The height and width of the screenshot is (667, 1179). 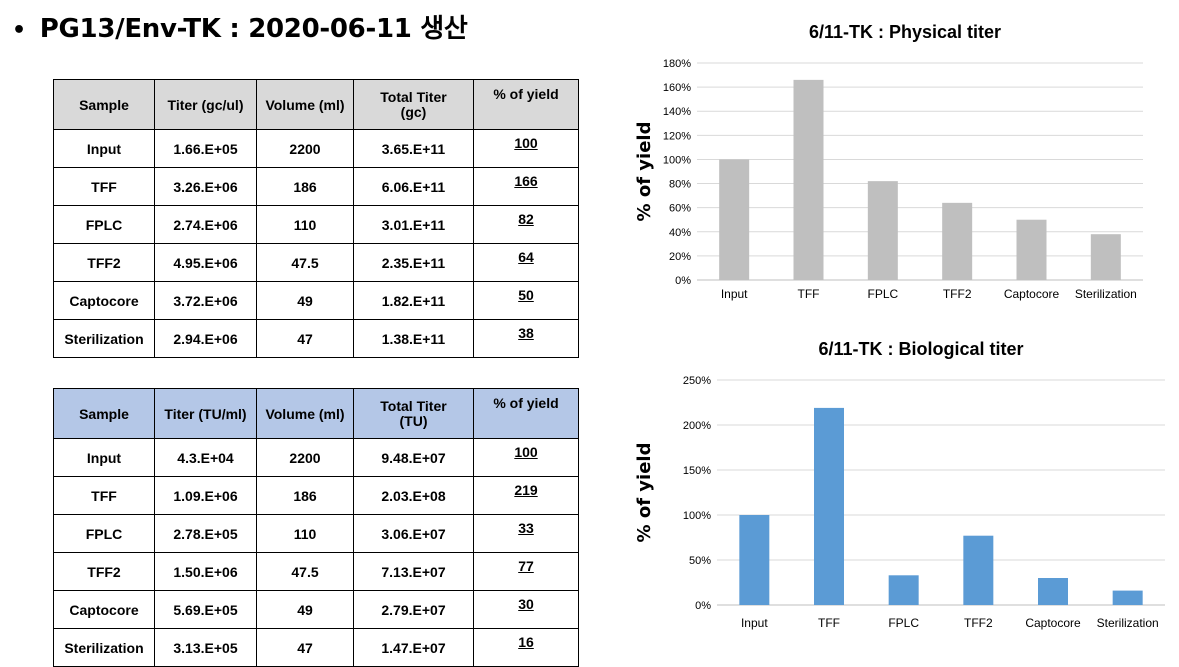 I want to click on y-tick-label: 120%, so click(x=677, y=136).